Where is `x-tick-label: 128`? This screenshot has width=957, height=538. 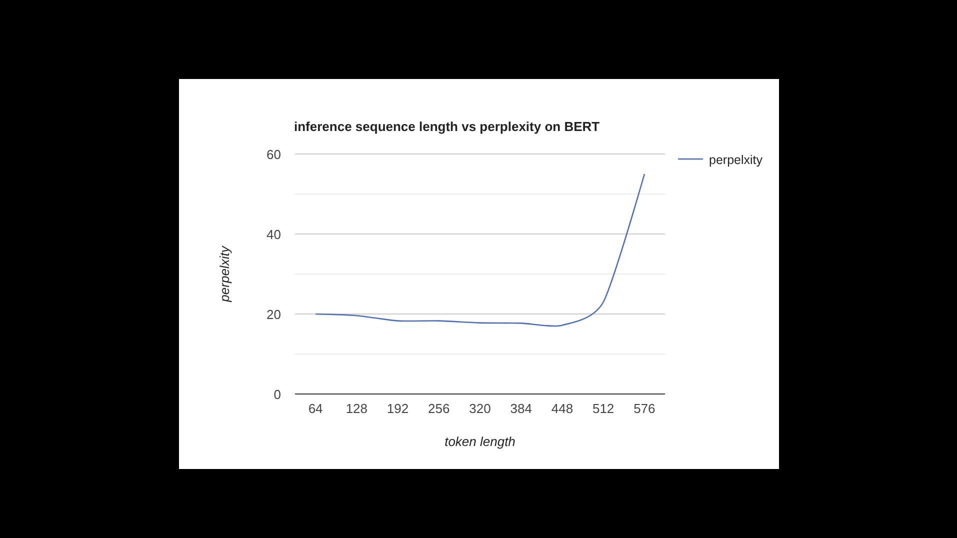 x-tick-label: 128 is located at coordinates (357, 408).